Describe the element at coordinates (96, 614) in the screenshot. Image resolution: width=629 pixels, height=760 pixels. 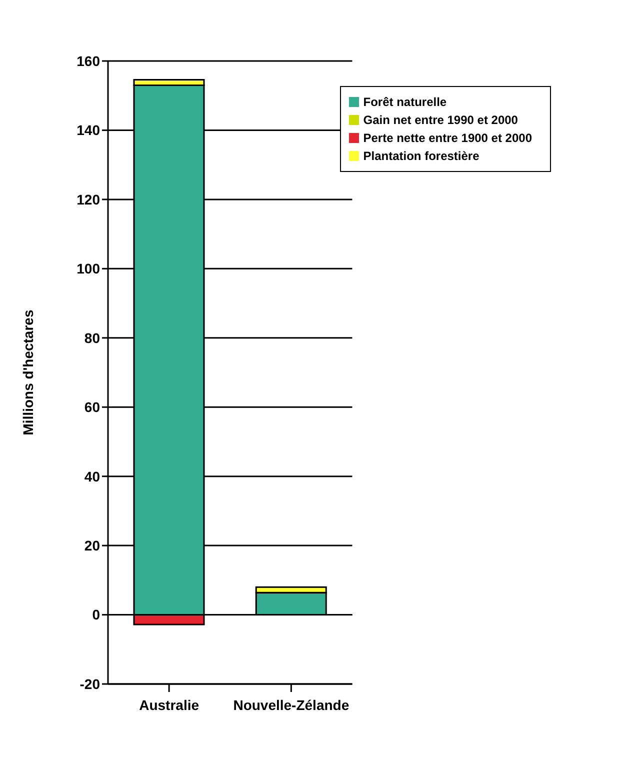
I see `y-tick-label: 0` at that location.